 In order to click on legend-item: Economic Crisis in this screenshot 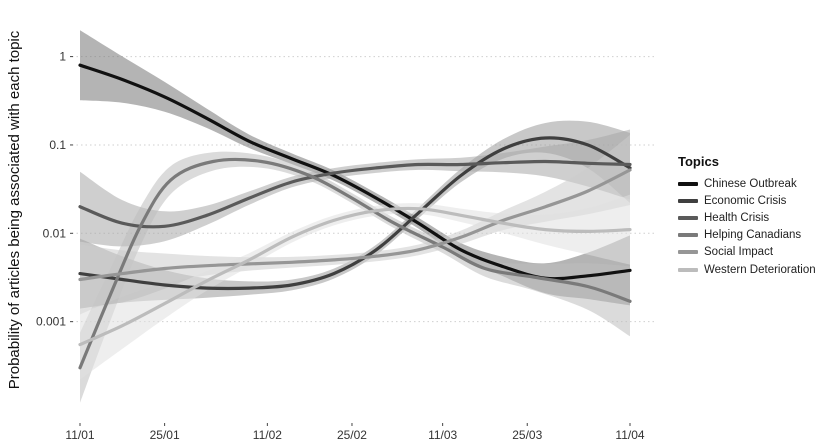, I will do `click(750, 200)`.